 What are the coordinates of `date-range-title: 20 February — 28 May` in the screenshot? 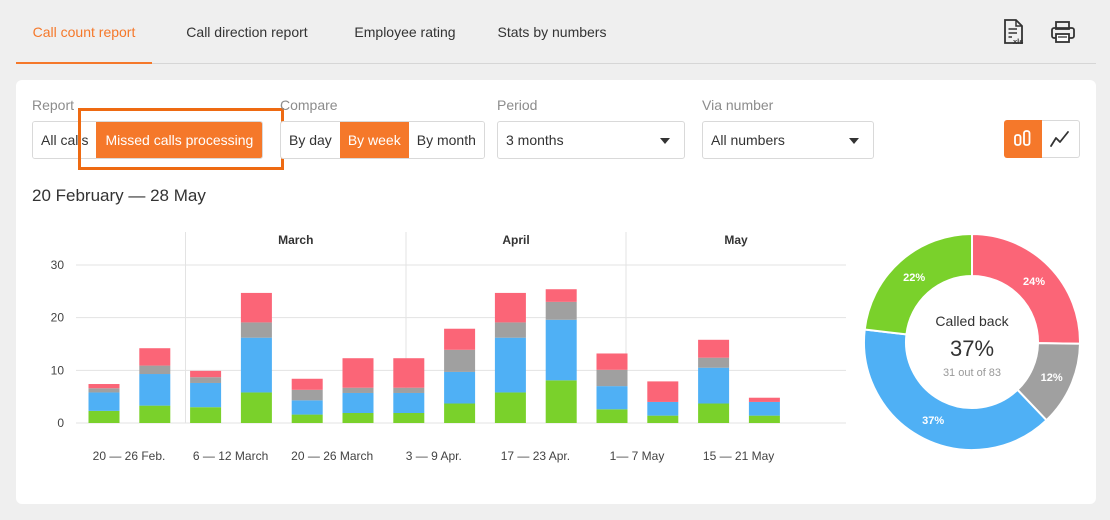 It's located at (119, 195).